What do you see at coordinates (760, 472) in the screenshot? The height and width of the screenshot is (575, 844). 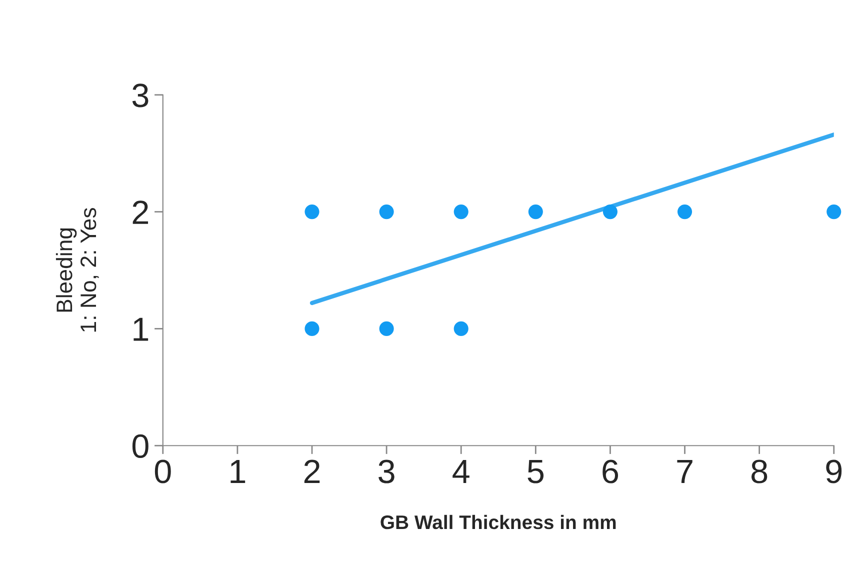 I see `x-tick-label: 8` at bounding box center [760, 472].